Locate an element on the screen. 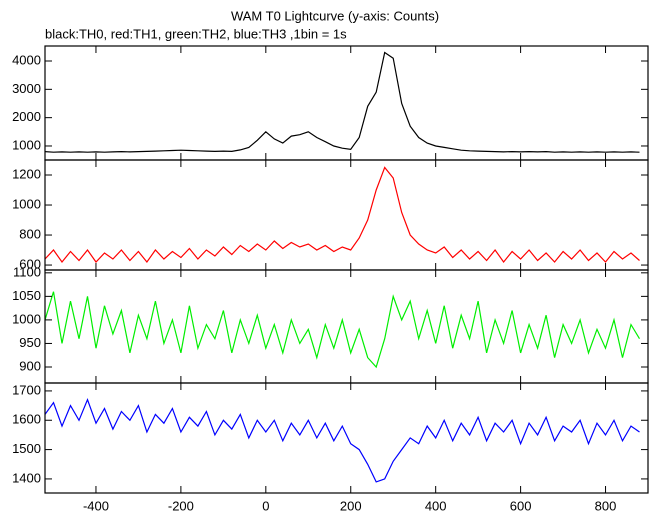 The image size is (652, 515). x-tick-label: 0 is located at coordinates (265, 505).